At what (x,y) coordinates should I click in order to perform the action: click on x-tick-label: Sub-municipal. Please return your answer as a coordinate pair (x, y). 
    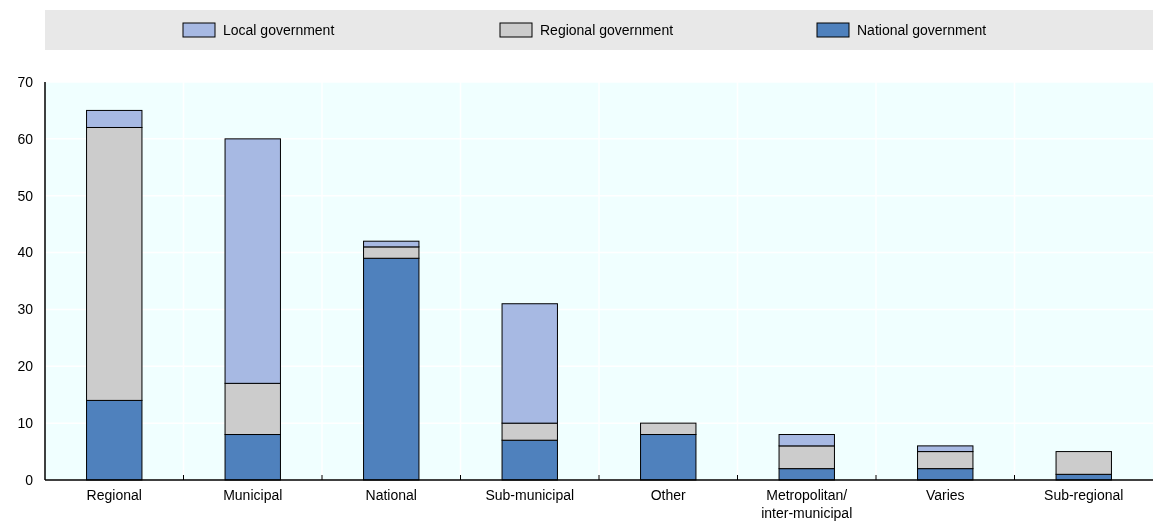
    Looking at the image, I should click on (530, 495).